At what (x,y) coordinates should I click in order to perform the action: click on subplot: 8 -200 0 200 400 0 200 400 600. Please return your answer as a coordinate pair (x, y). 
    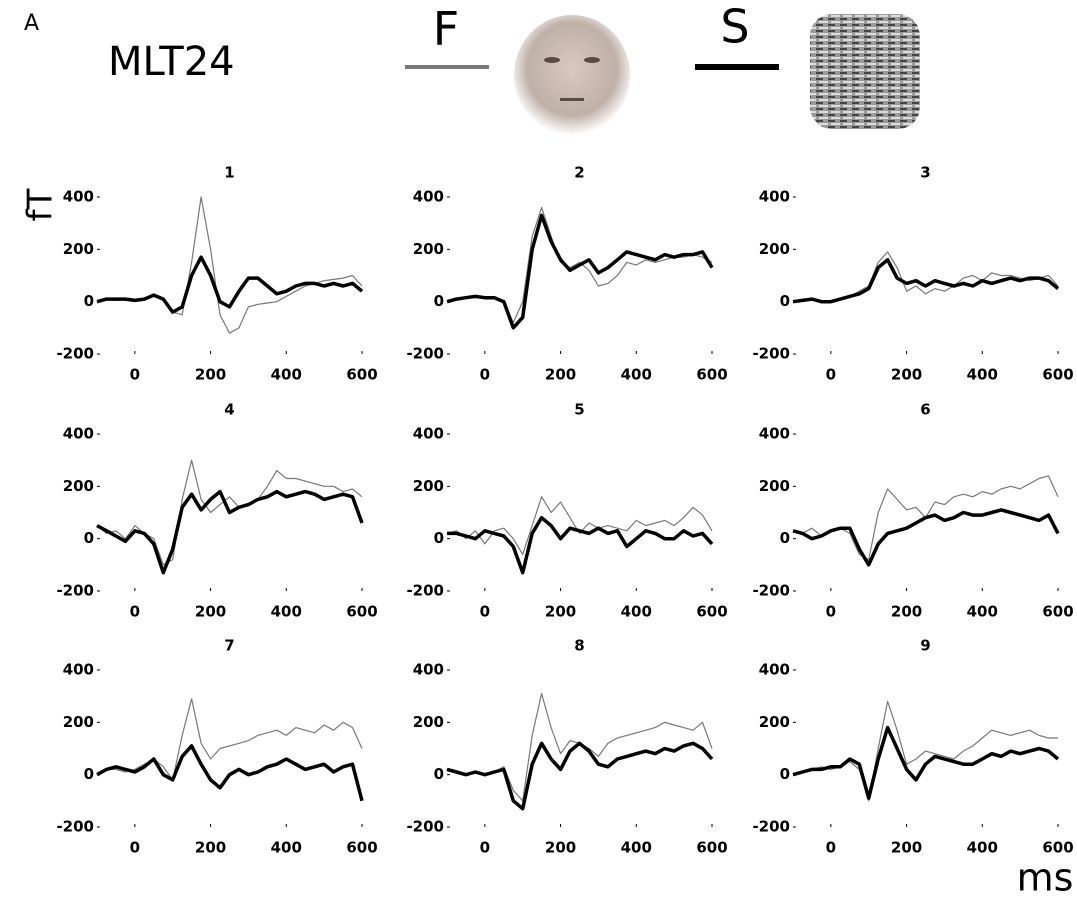
    Looking at the image, I should click on (566, 747).